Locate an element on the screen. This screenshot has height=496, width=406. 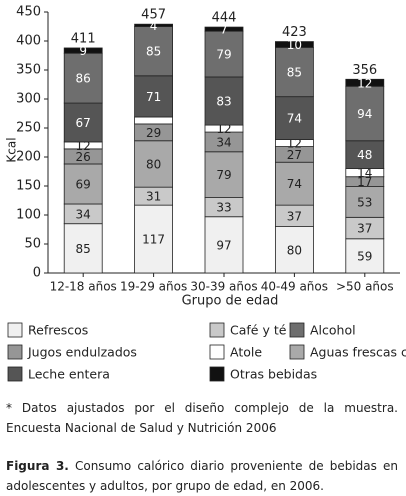
total-label: 457 is located at coordinates (153, 15).